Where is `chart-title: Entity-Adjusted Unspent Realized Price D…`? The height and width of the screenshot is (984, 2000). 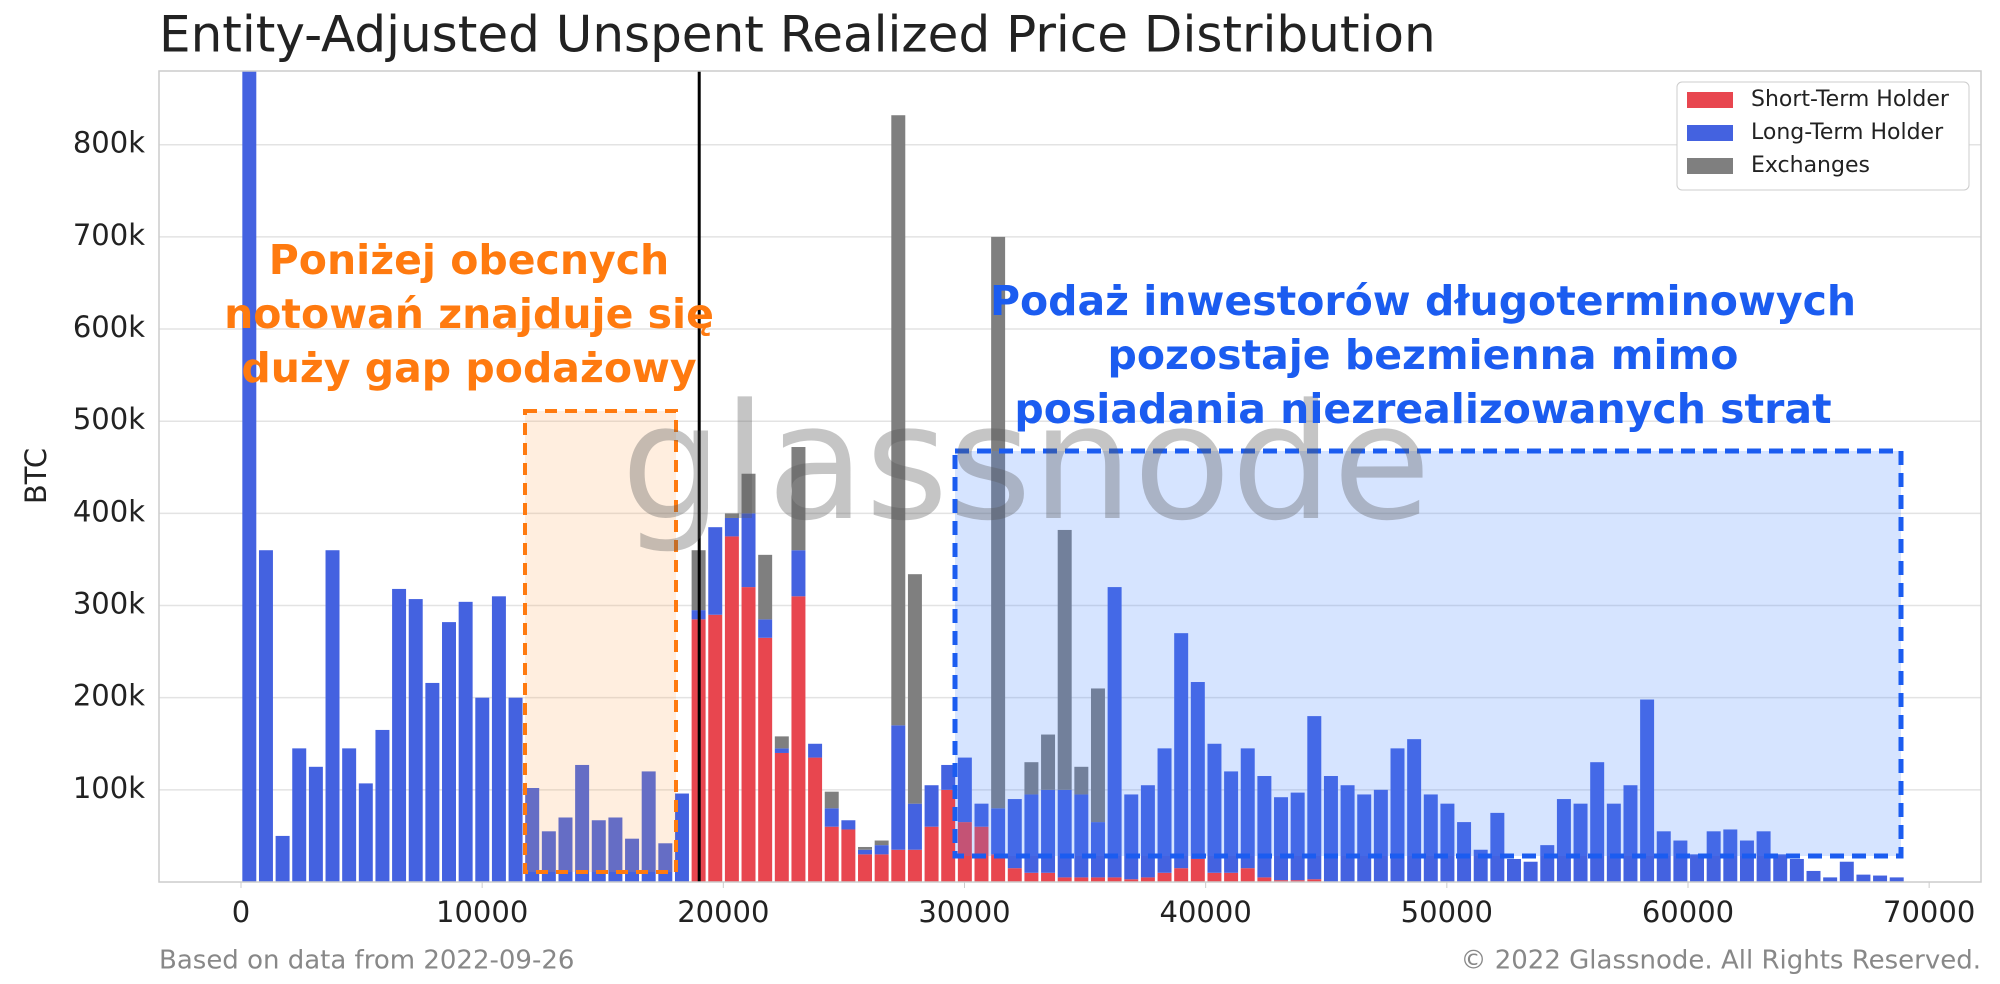
chart-title: Entity-Adjusted Unspent Realized Price D… is located at coordinates (797, 35).